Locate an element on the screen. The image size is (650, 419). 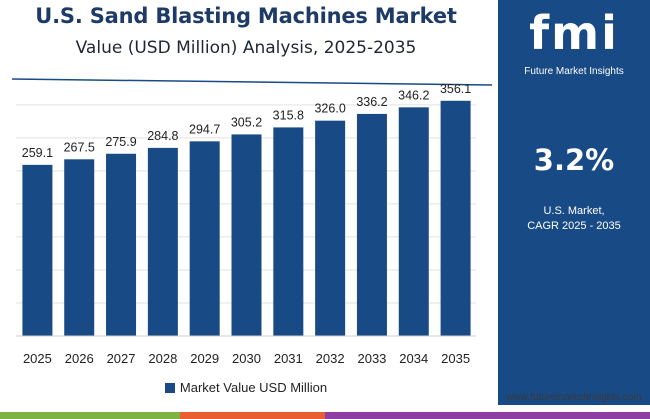
bar-2032 is located at coordinates (330, 228).